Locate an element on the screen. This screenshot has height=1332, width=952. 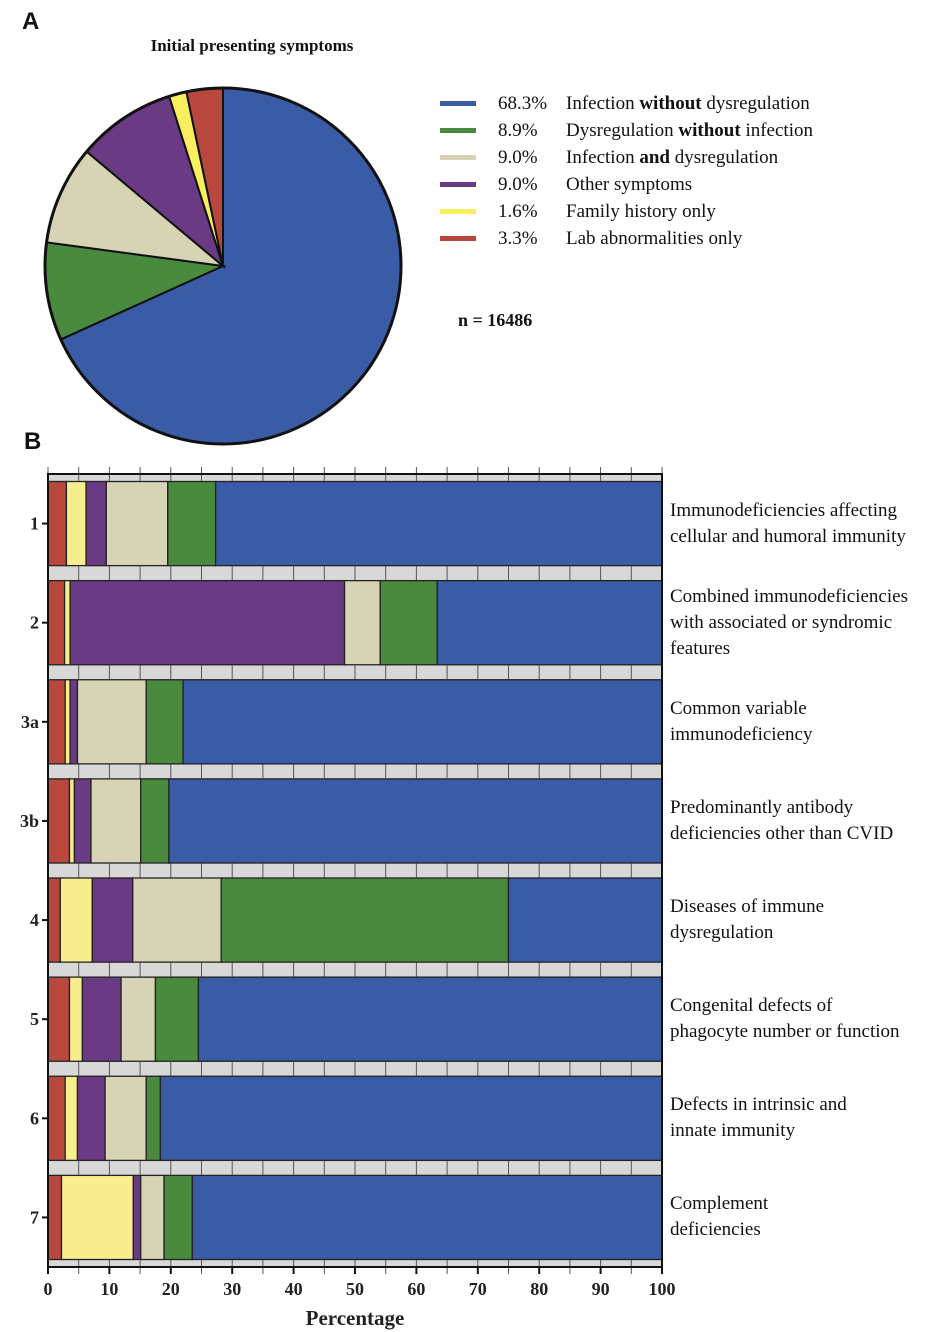
x-tick-label-80: 80 is located at coordinates (539, 1289).